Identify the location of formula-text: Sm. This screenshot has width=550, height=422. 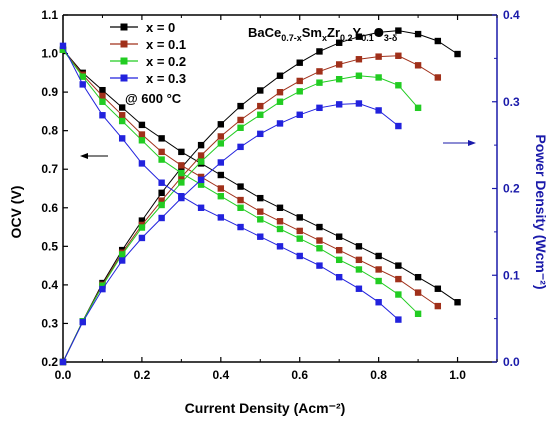
(312, 32).